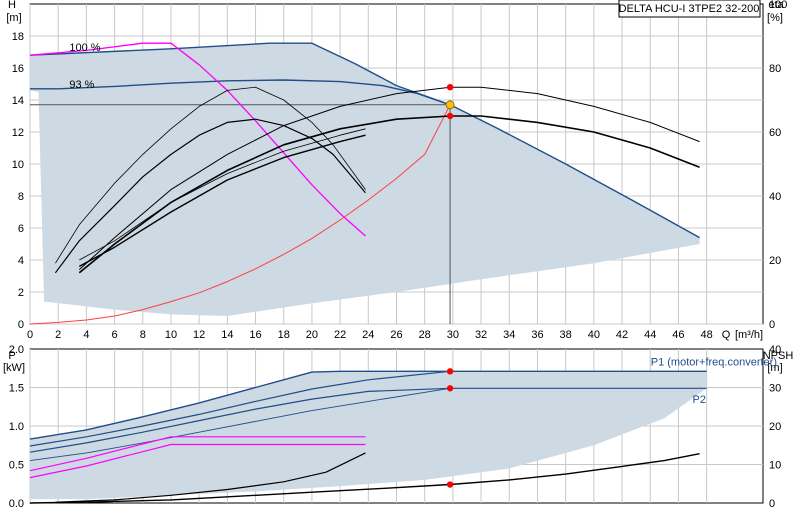  What do you see at coordinates (775, 197) in the screenshot?
I see `y2-tick-label: 40` at bounding box center [775, 197].